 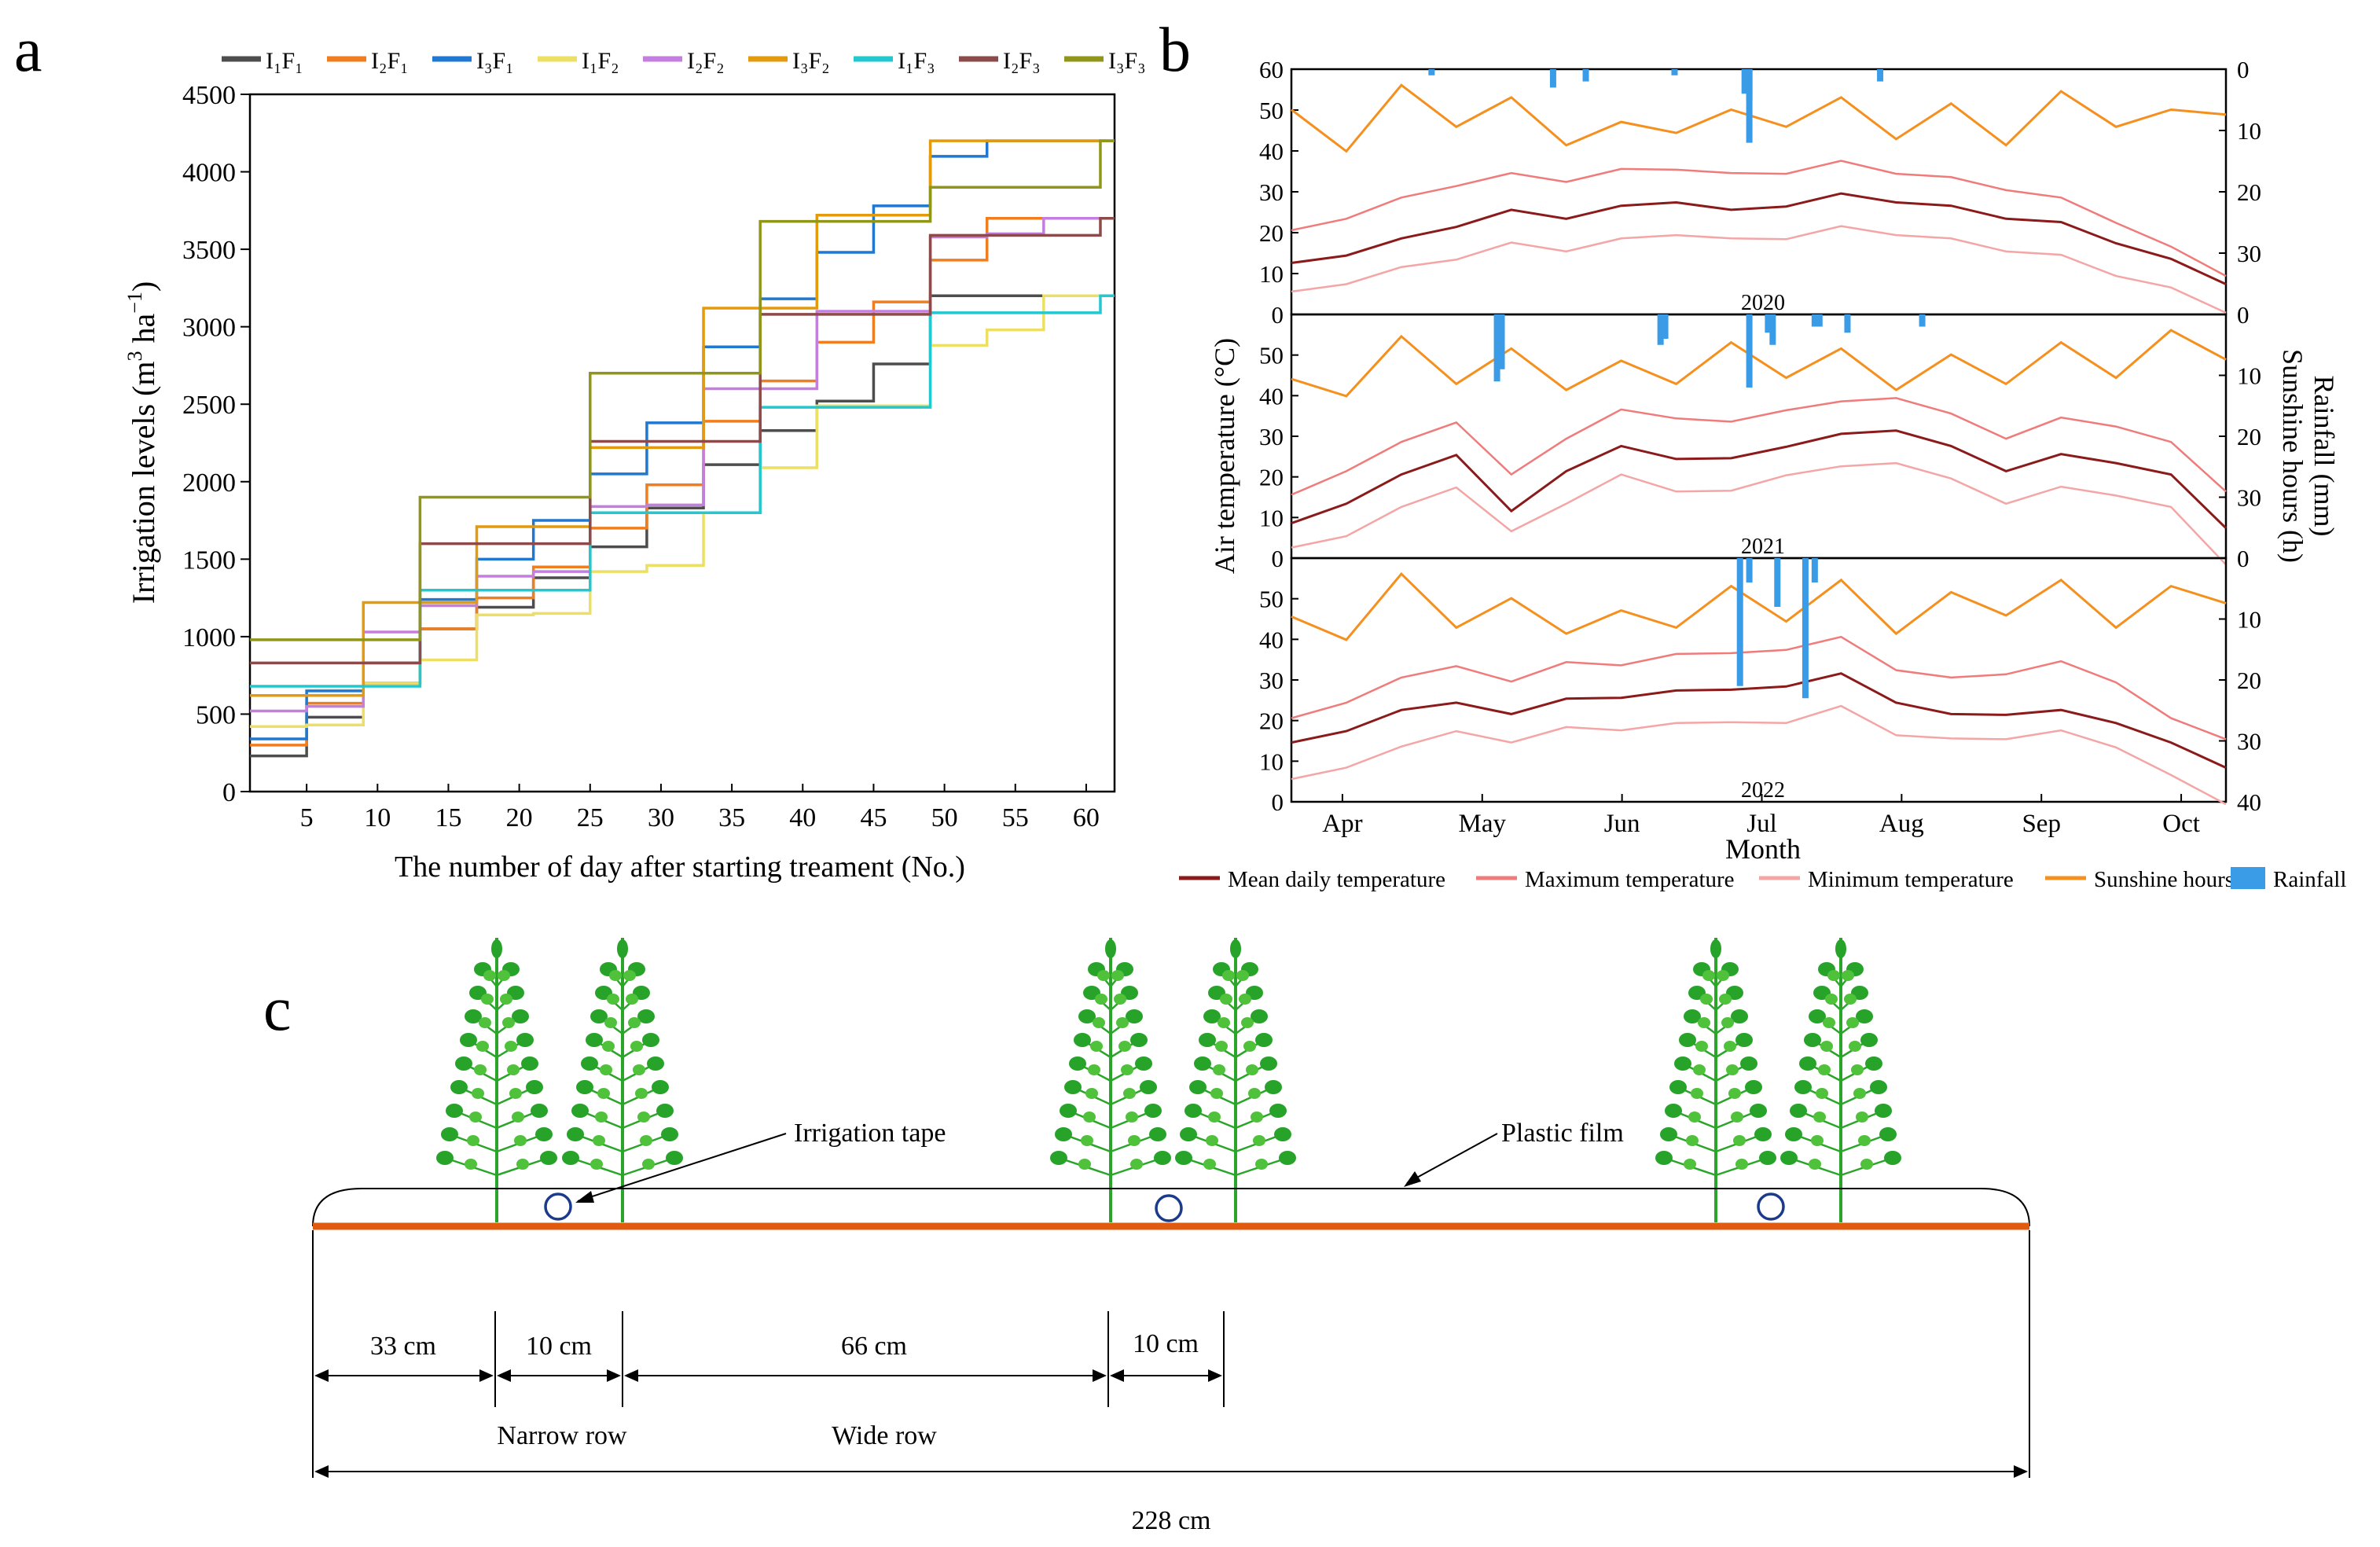 I want to click on series-lines-a, so click(x=682, y=448).